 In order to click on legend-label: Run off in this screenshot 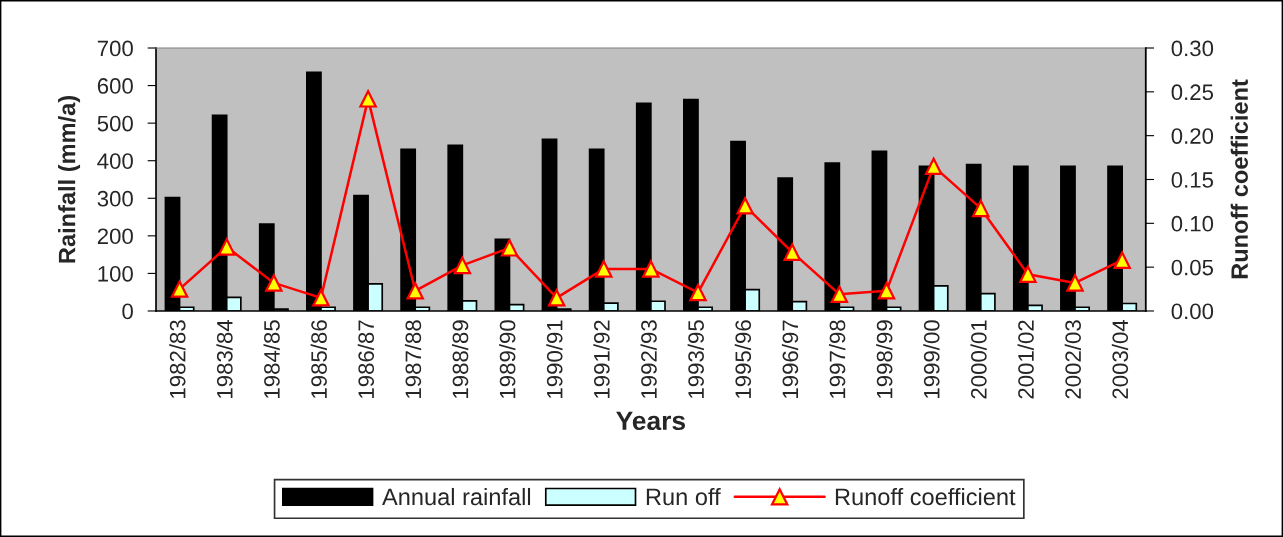, I will do `click(683, 496)`.